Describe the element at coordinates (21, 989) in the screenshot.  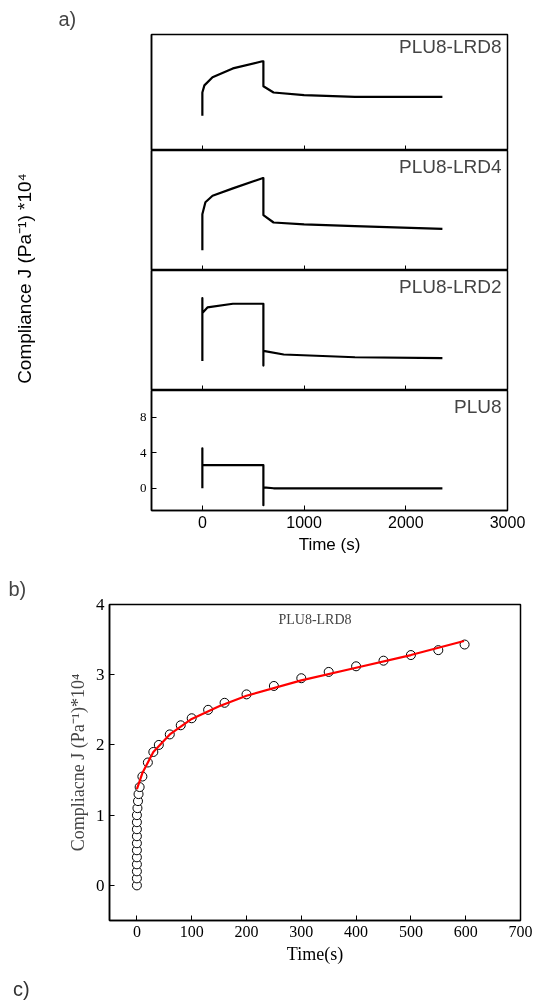
I see `text: c)` at that location.